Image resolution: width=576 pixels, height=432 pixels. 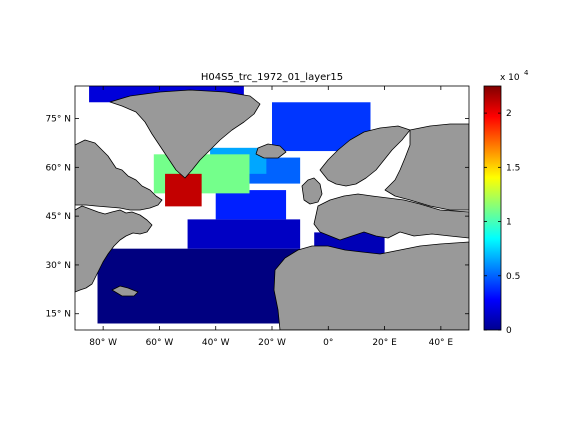 I want to click on y-tick-label: 15° N, so click(x=58, y=315).